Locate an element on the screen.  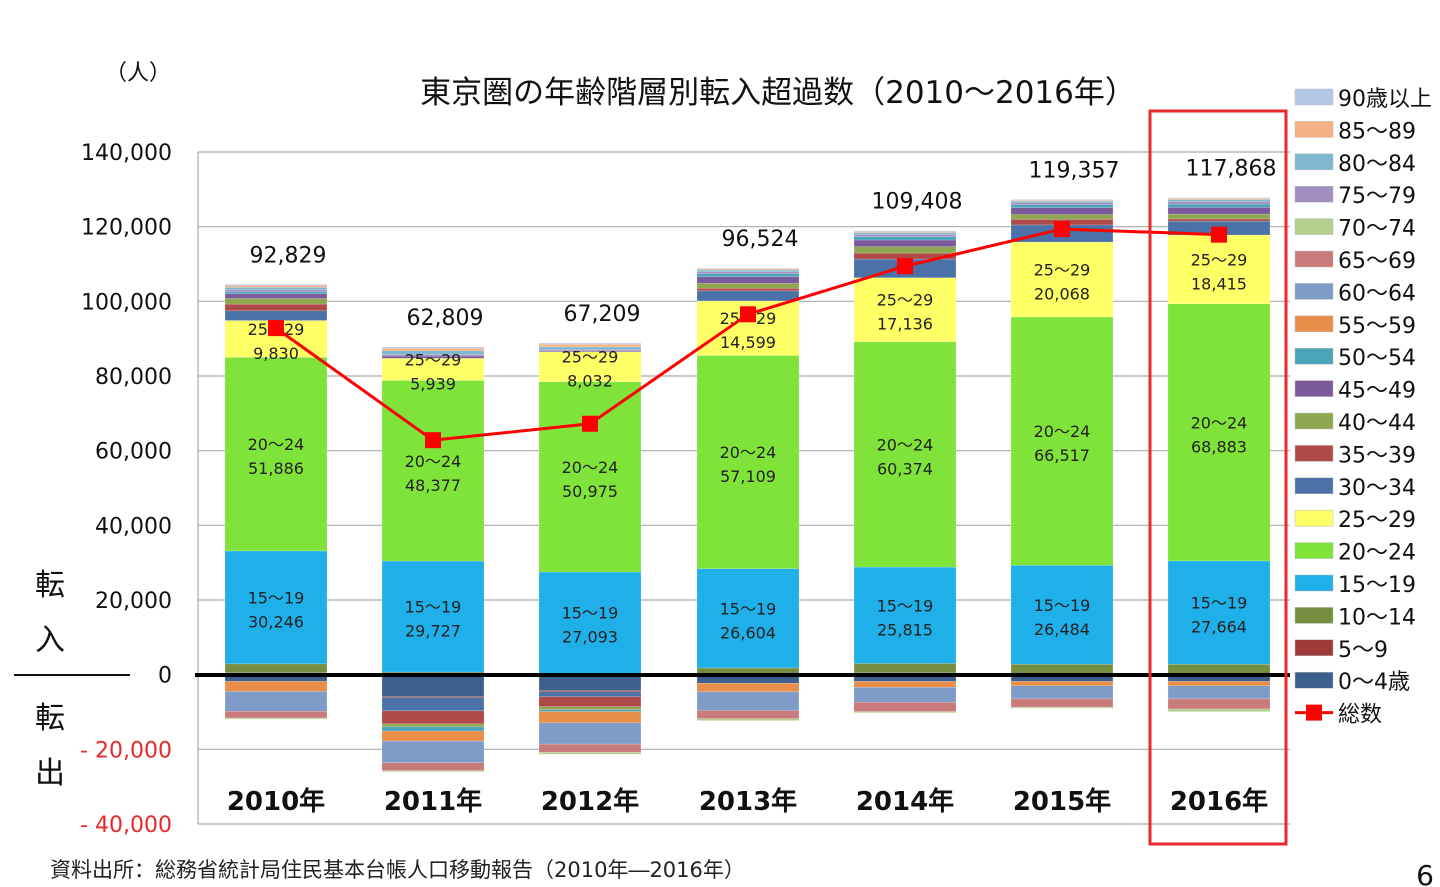
legend-label: 15～19 is located at coordinates (1377, 585).